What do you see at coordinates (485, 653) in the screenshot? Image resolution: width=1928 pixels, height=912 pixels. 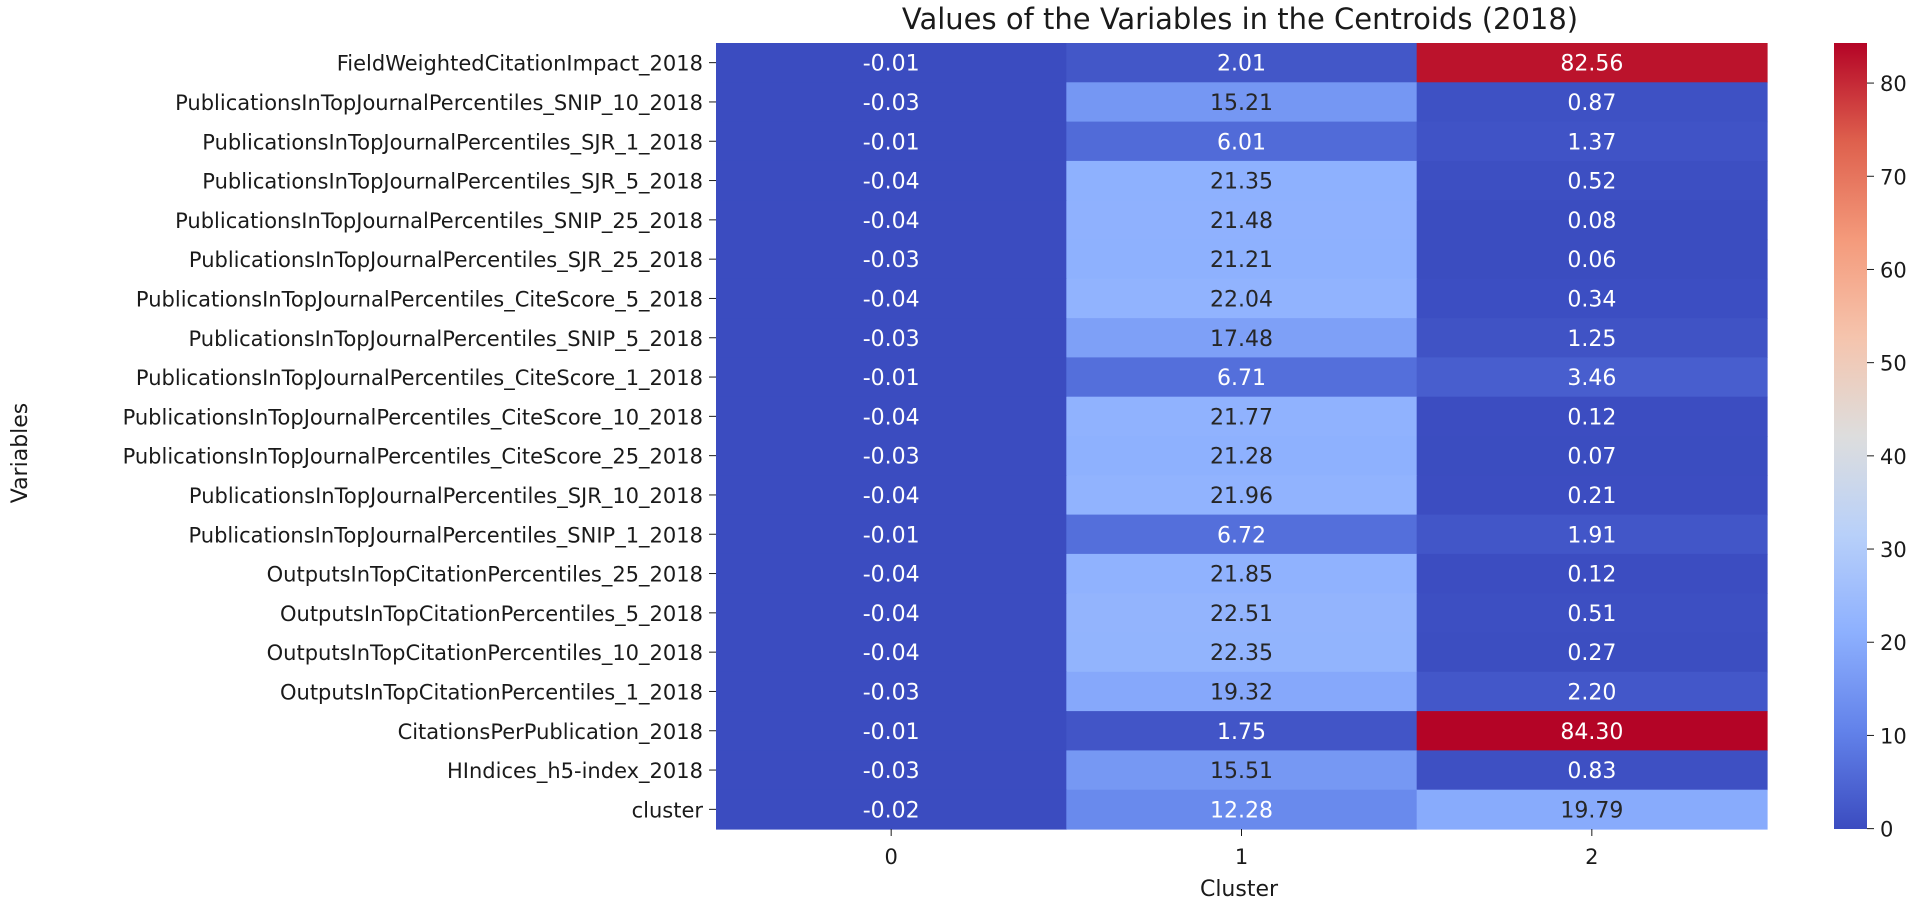 I see `y-tick-label: OutputsInTopCitationPercentiles_10_2018` at bounding box center [485, 653].